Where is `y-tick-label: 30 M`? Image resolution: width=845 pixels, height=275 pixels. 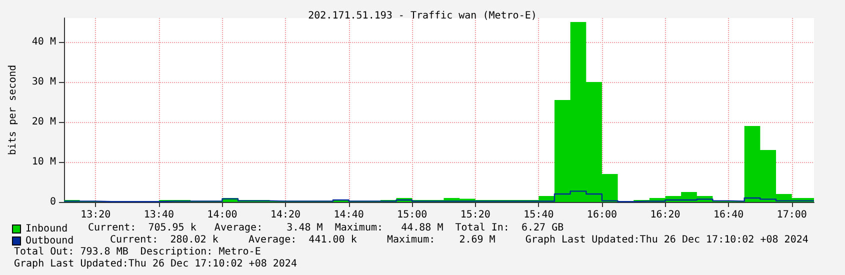
y-tick-label: 30 M is located at coordinates (44, 82).